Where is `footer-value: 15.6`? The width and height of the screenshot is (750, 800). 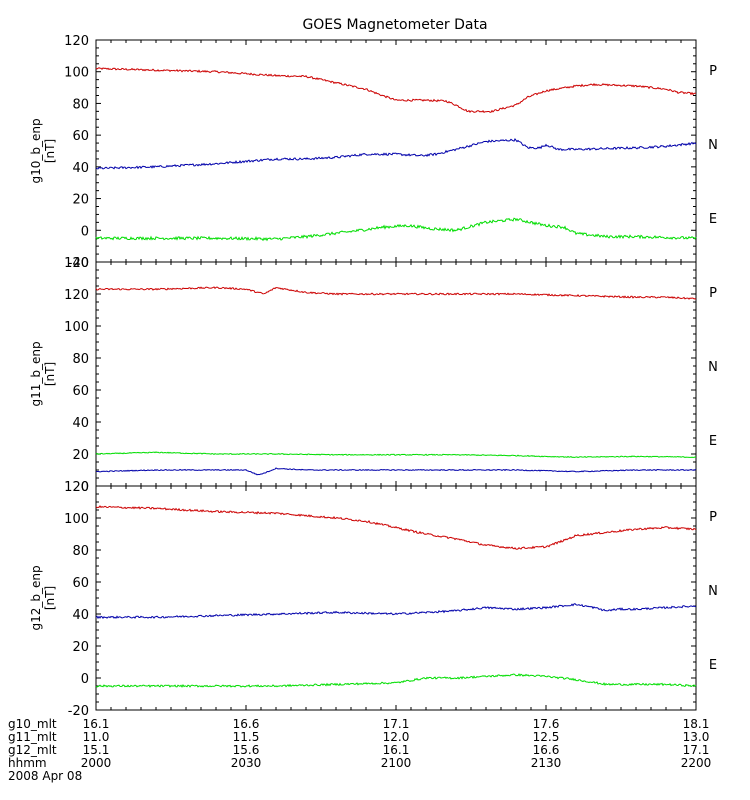
footer-value: 15.6 is located at coordinates (246, 750).